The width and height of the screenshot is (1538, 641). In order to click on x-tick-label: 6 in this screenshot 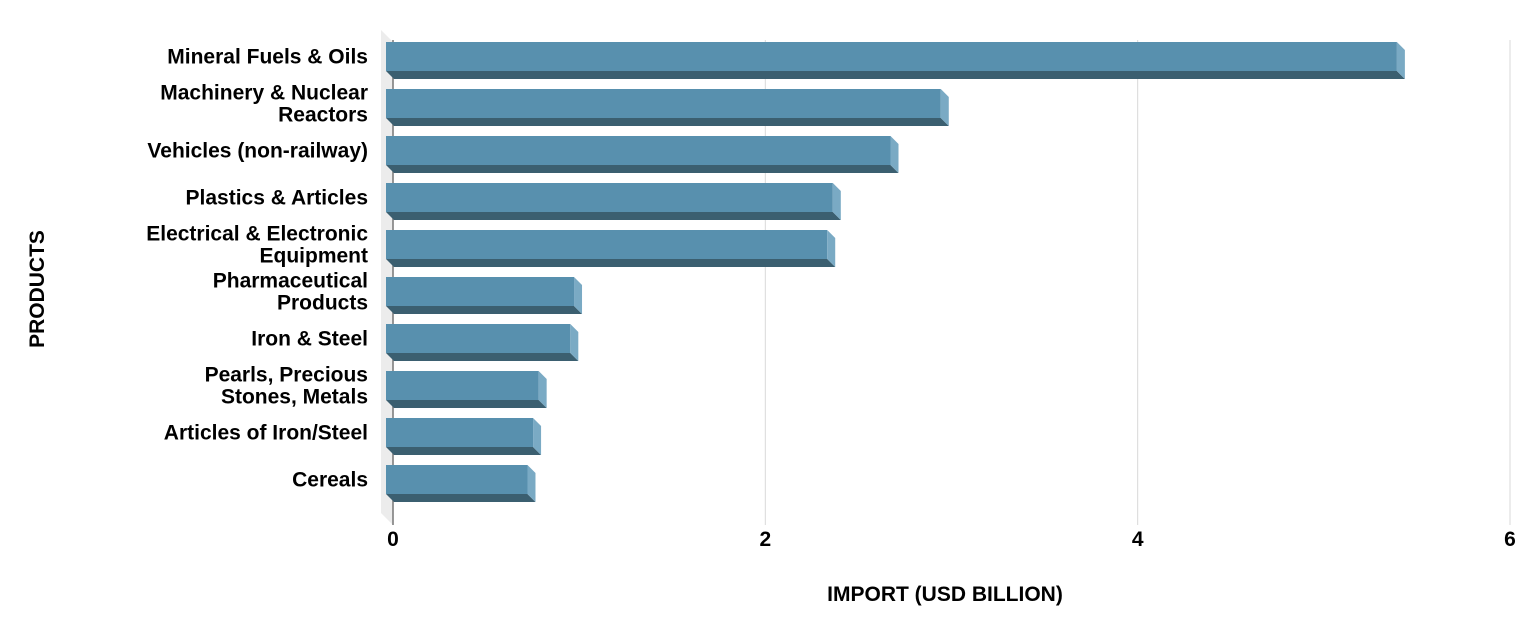, I will do `click(1510, 539)`.